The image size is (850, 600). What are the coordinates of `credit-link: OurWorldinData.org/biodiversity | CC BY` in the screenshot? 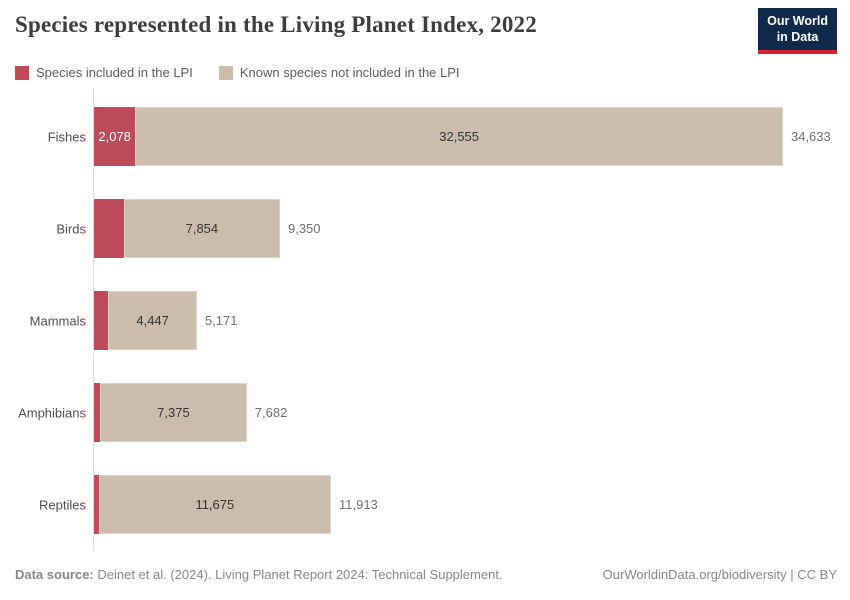 It's located at (719, 574).